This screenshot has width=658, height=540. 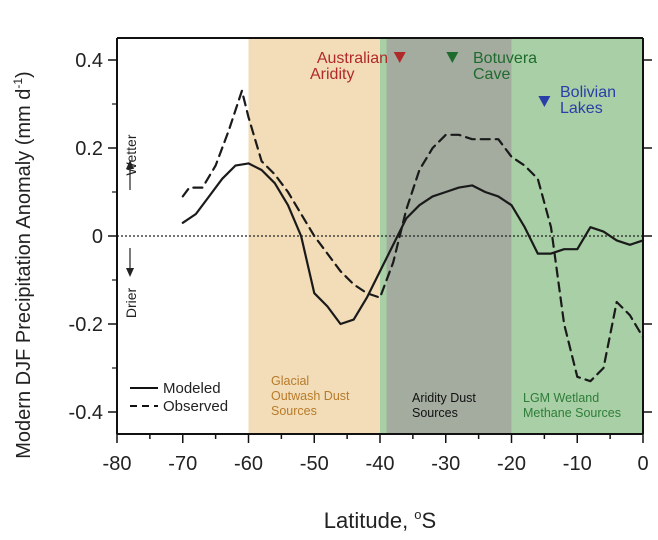 What do you see at coordinates (491, 74) in the screenshot?
I see `site-marker-label: Cave` at bounding box center [491, 74].